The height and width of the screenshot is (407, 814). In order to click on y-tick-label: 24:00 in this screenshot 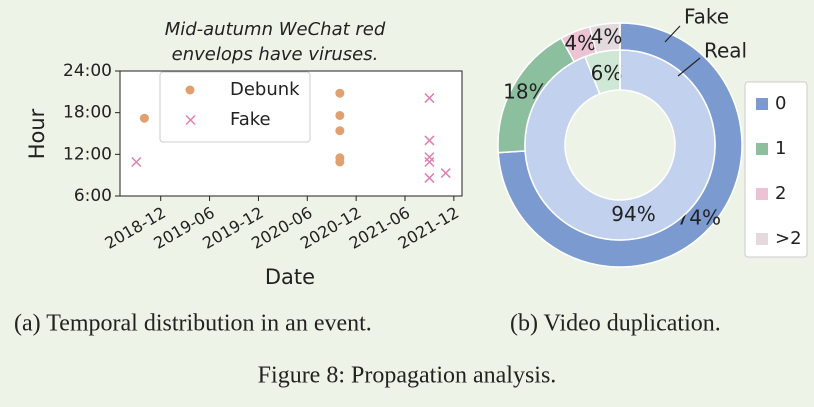, I will do `click(87, 71)`.